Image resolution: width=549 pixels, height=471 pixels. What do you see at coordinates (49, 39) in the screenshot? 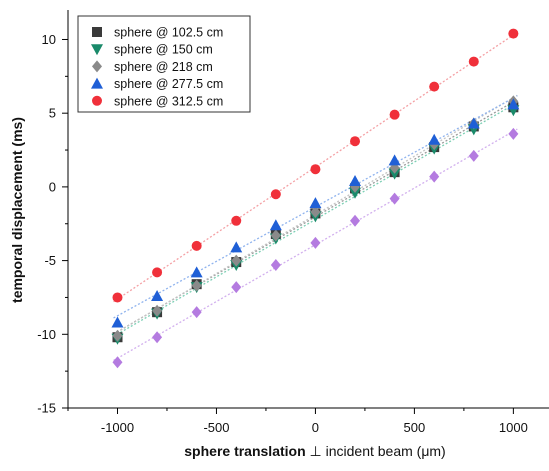
I see `y-tick-label: 10` at bounding box center [49, 39].